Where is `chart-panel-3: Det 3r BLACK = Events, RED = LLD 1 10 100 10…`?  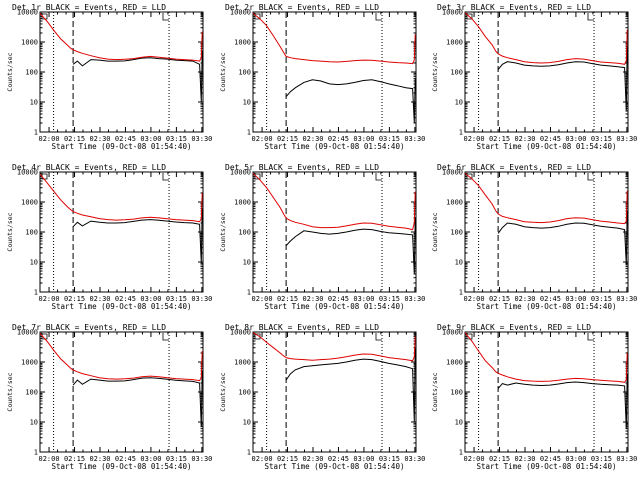
chart-panel-3: Det 3r BLACK = Events, RED = LLD 1 10 100 10… is located at coordinates (534, 77).